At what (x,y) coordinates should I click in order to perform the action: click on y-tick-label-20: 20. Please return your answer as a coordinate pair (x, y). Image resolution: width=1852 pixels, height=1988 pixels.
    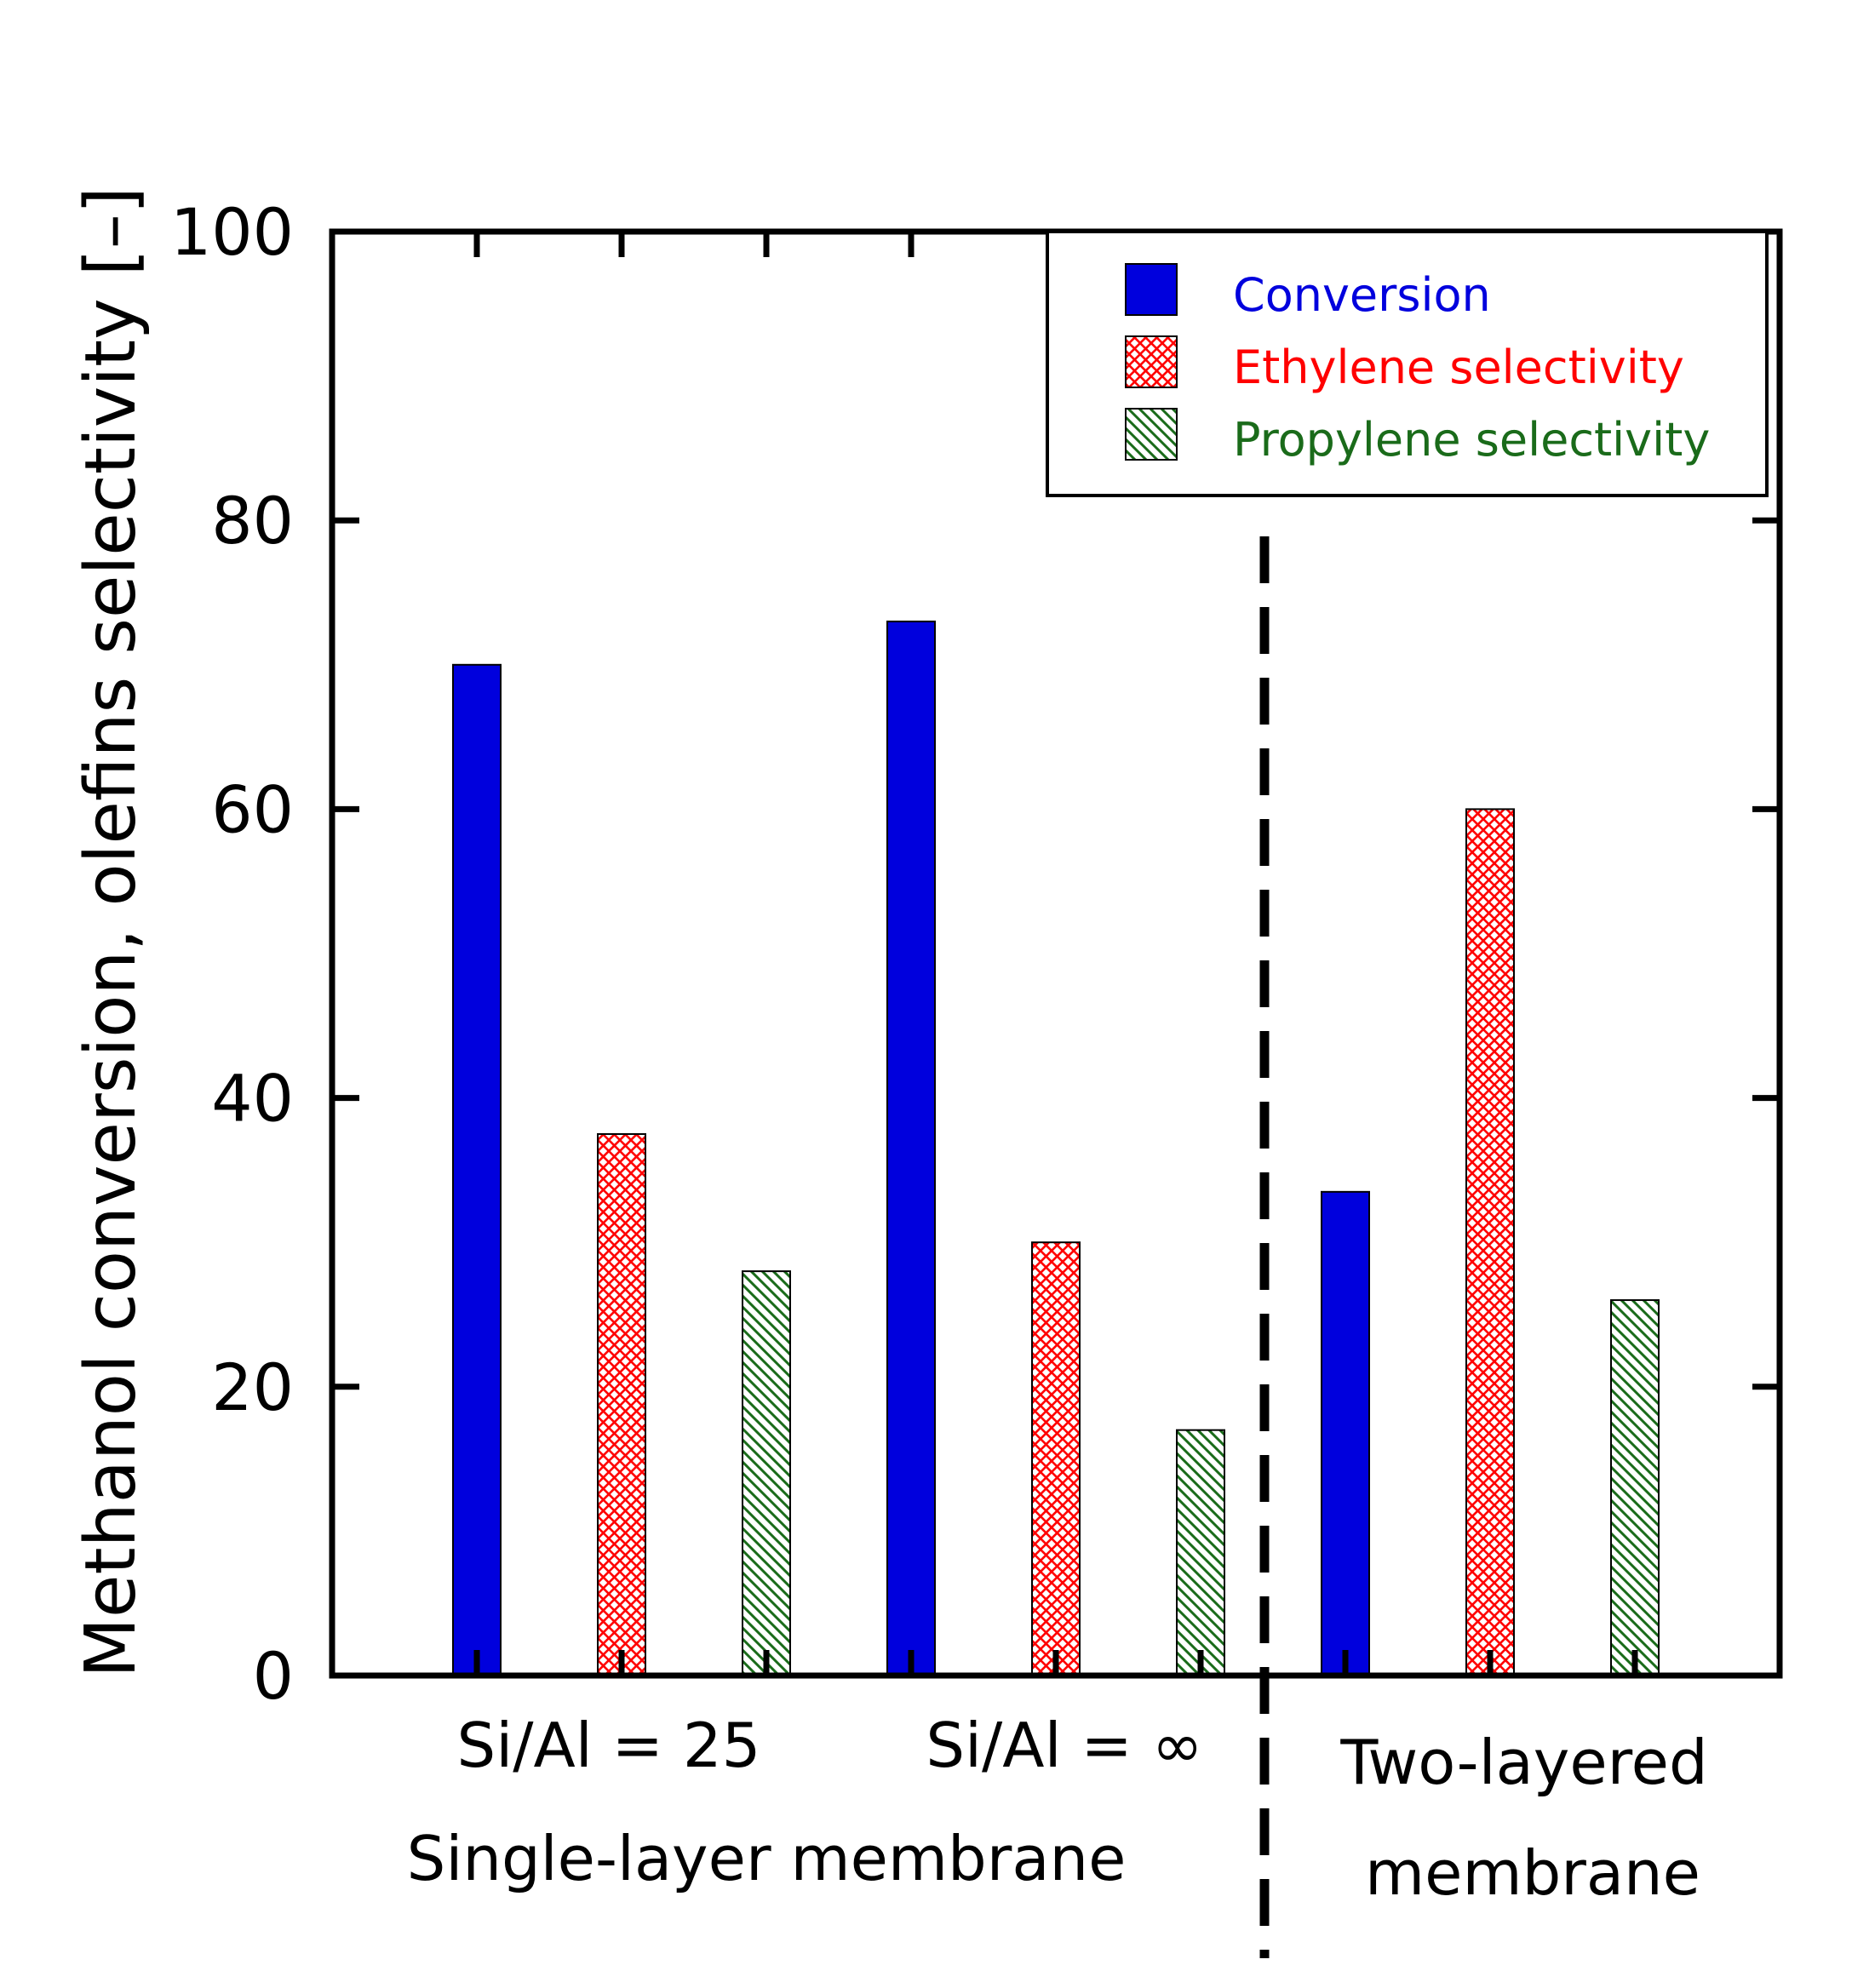
    Looking at the image, I should click on (252, 1387).